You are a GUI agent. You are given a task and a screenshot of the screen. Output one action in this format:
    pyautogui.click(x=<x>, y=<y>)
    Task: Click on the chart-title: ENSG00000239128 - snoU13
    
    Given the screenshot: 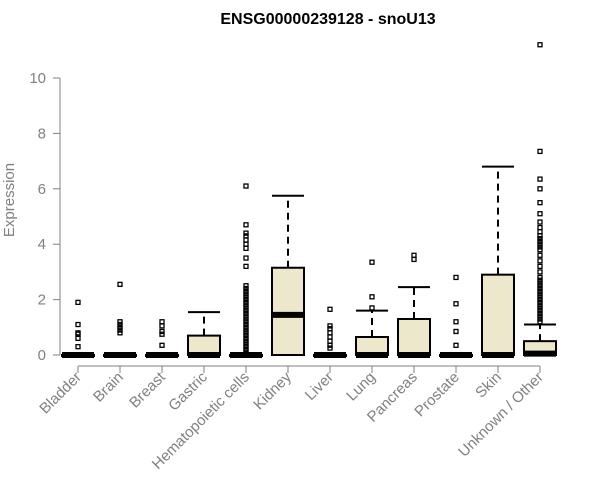 What is the action you would take?
    pyautogui.click(x=327, y=19)
    